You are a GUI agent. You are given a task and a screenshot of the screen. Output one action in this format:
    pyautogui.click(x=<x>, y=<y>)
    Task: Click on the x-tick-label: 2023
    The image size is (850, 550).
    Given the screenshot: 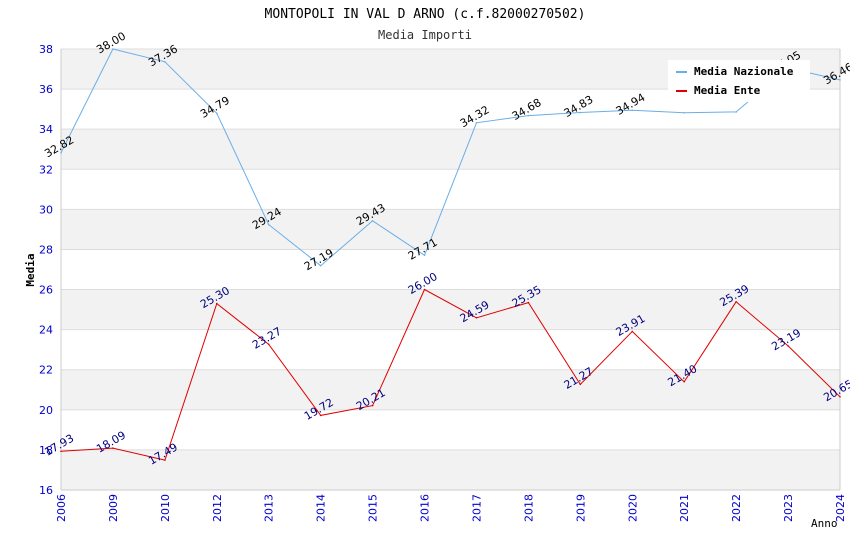 What is the action you would take?
    pyautogui.click(x=788, y=508)
    